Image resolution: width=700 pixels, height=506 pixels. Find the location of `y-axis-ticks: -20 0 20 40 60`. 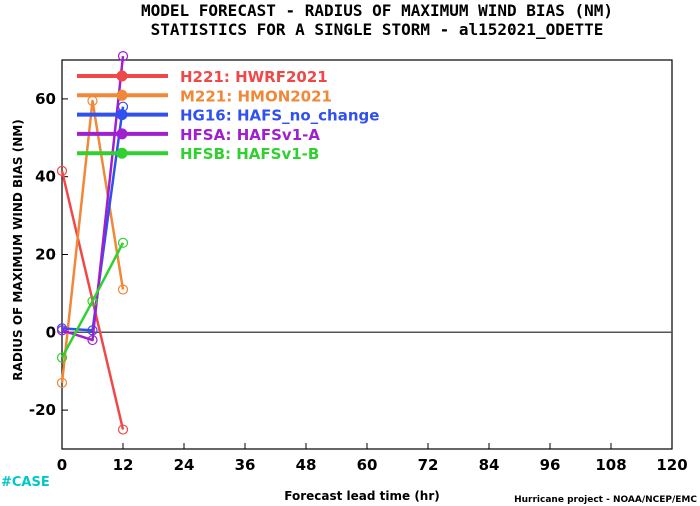

y-axis-ticks: -20 0 20 40 60 is located at coordinates (48, 254).